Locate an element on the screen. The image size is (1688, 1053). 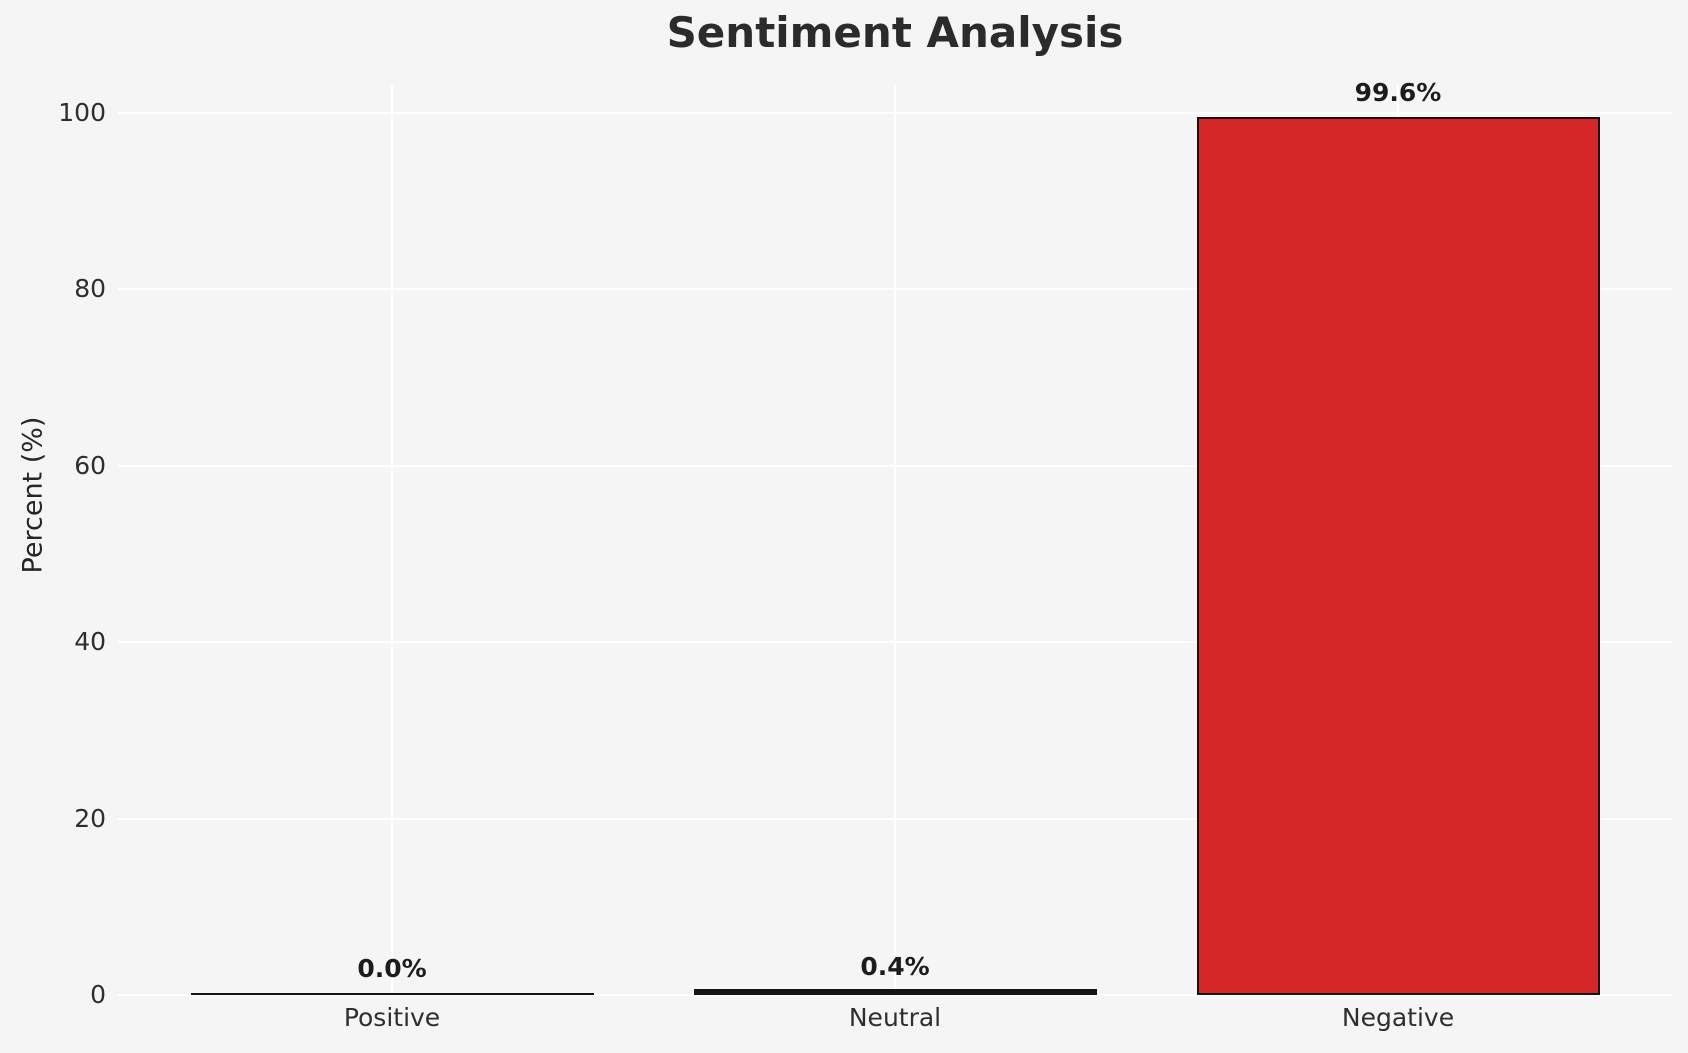
gridline-horizontal is located at coordinates (895, 995).